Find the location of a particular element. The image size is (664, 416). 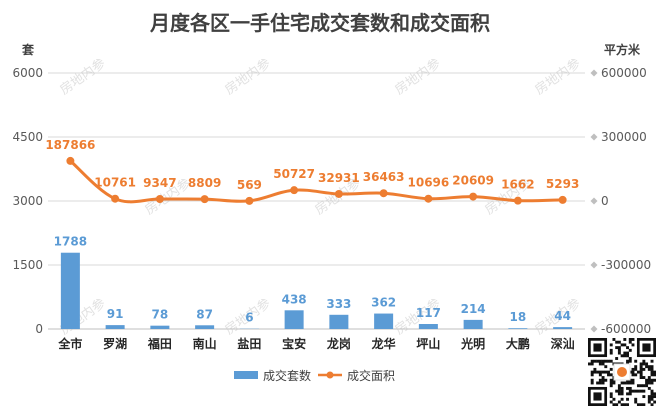

legend: 成交套数 成交面积 is located at coordinates (314, 375).